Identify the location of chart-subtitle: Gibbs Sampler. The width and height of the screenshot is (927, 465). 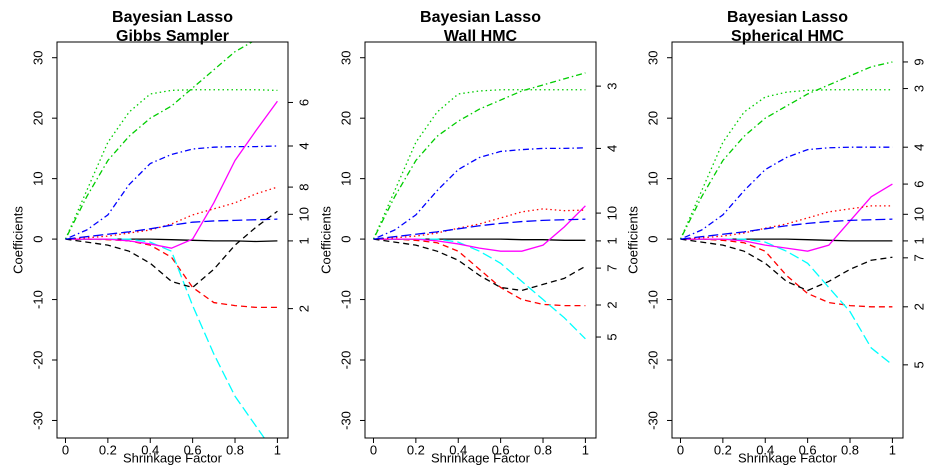
(172, 36).